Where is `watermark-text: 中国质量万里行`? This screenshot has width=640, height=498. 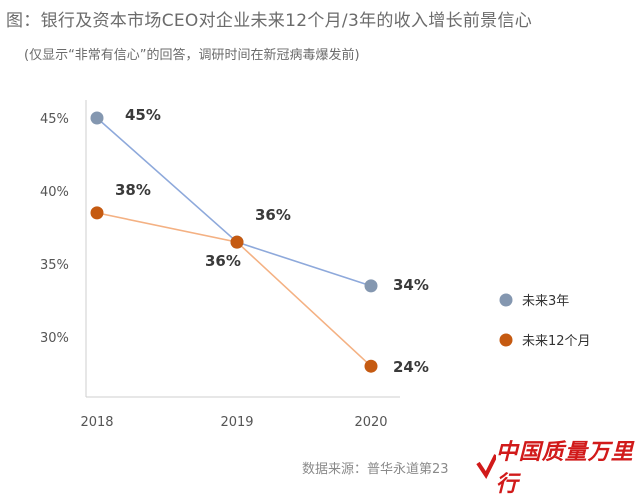
watermark-text: 中国质量万里行 is located at coordinates (564, 468).